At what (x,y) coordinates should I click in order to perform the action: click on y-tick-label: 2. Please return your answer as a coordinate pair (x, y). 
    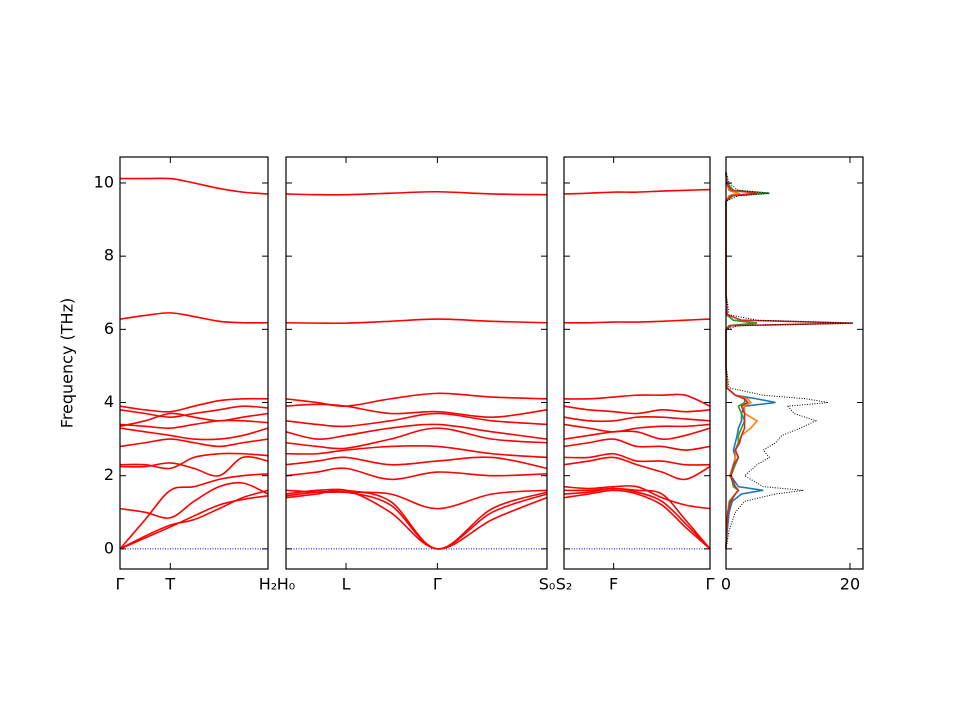
    Looking at the image, I should click on (109, 474).